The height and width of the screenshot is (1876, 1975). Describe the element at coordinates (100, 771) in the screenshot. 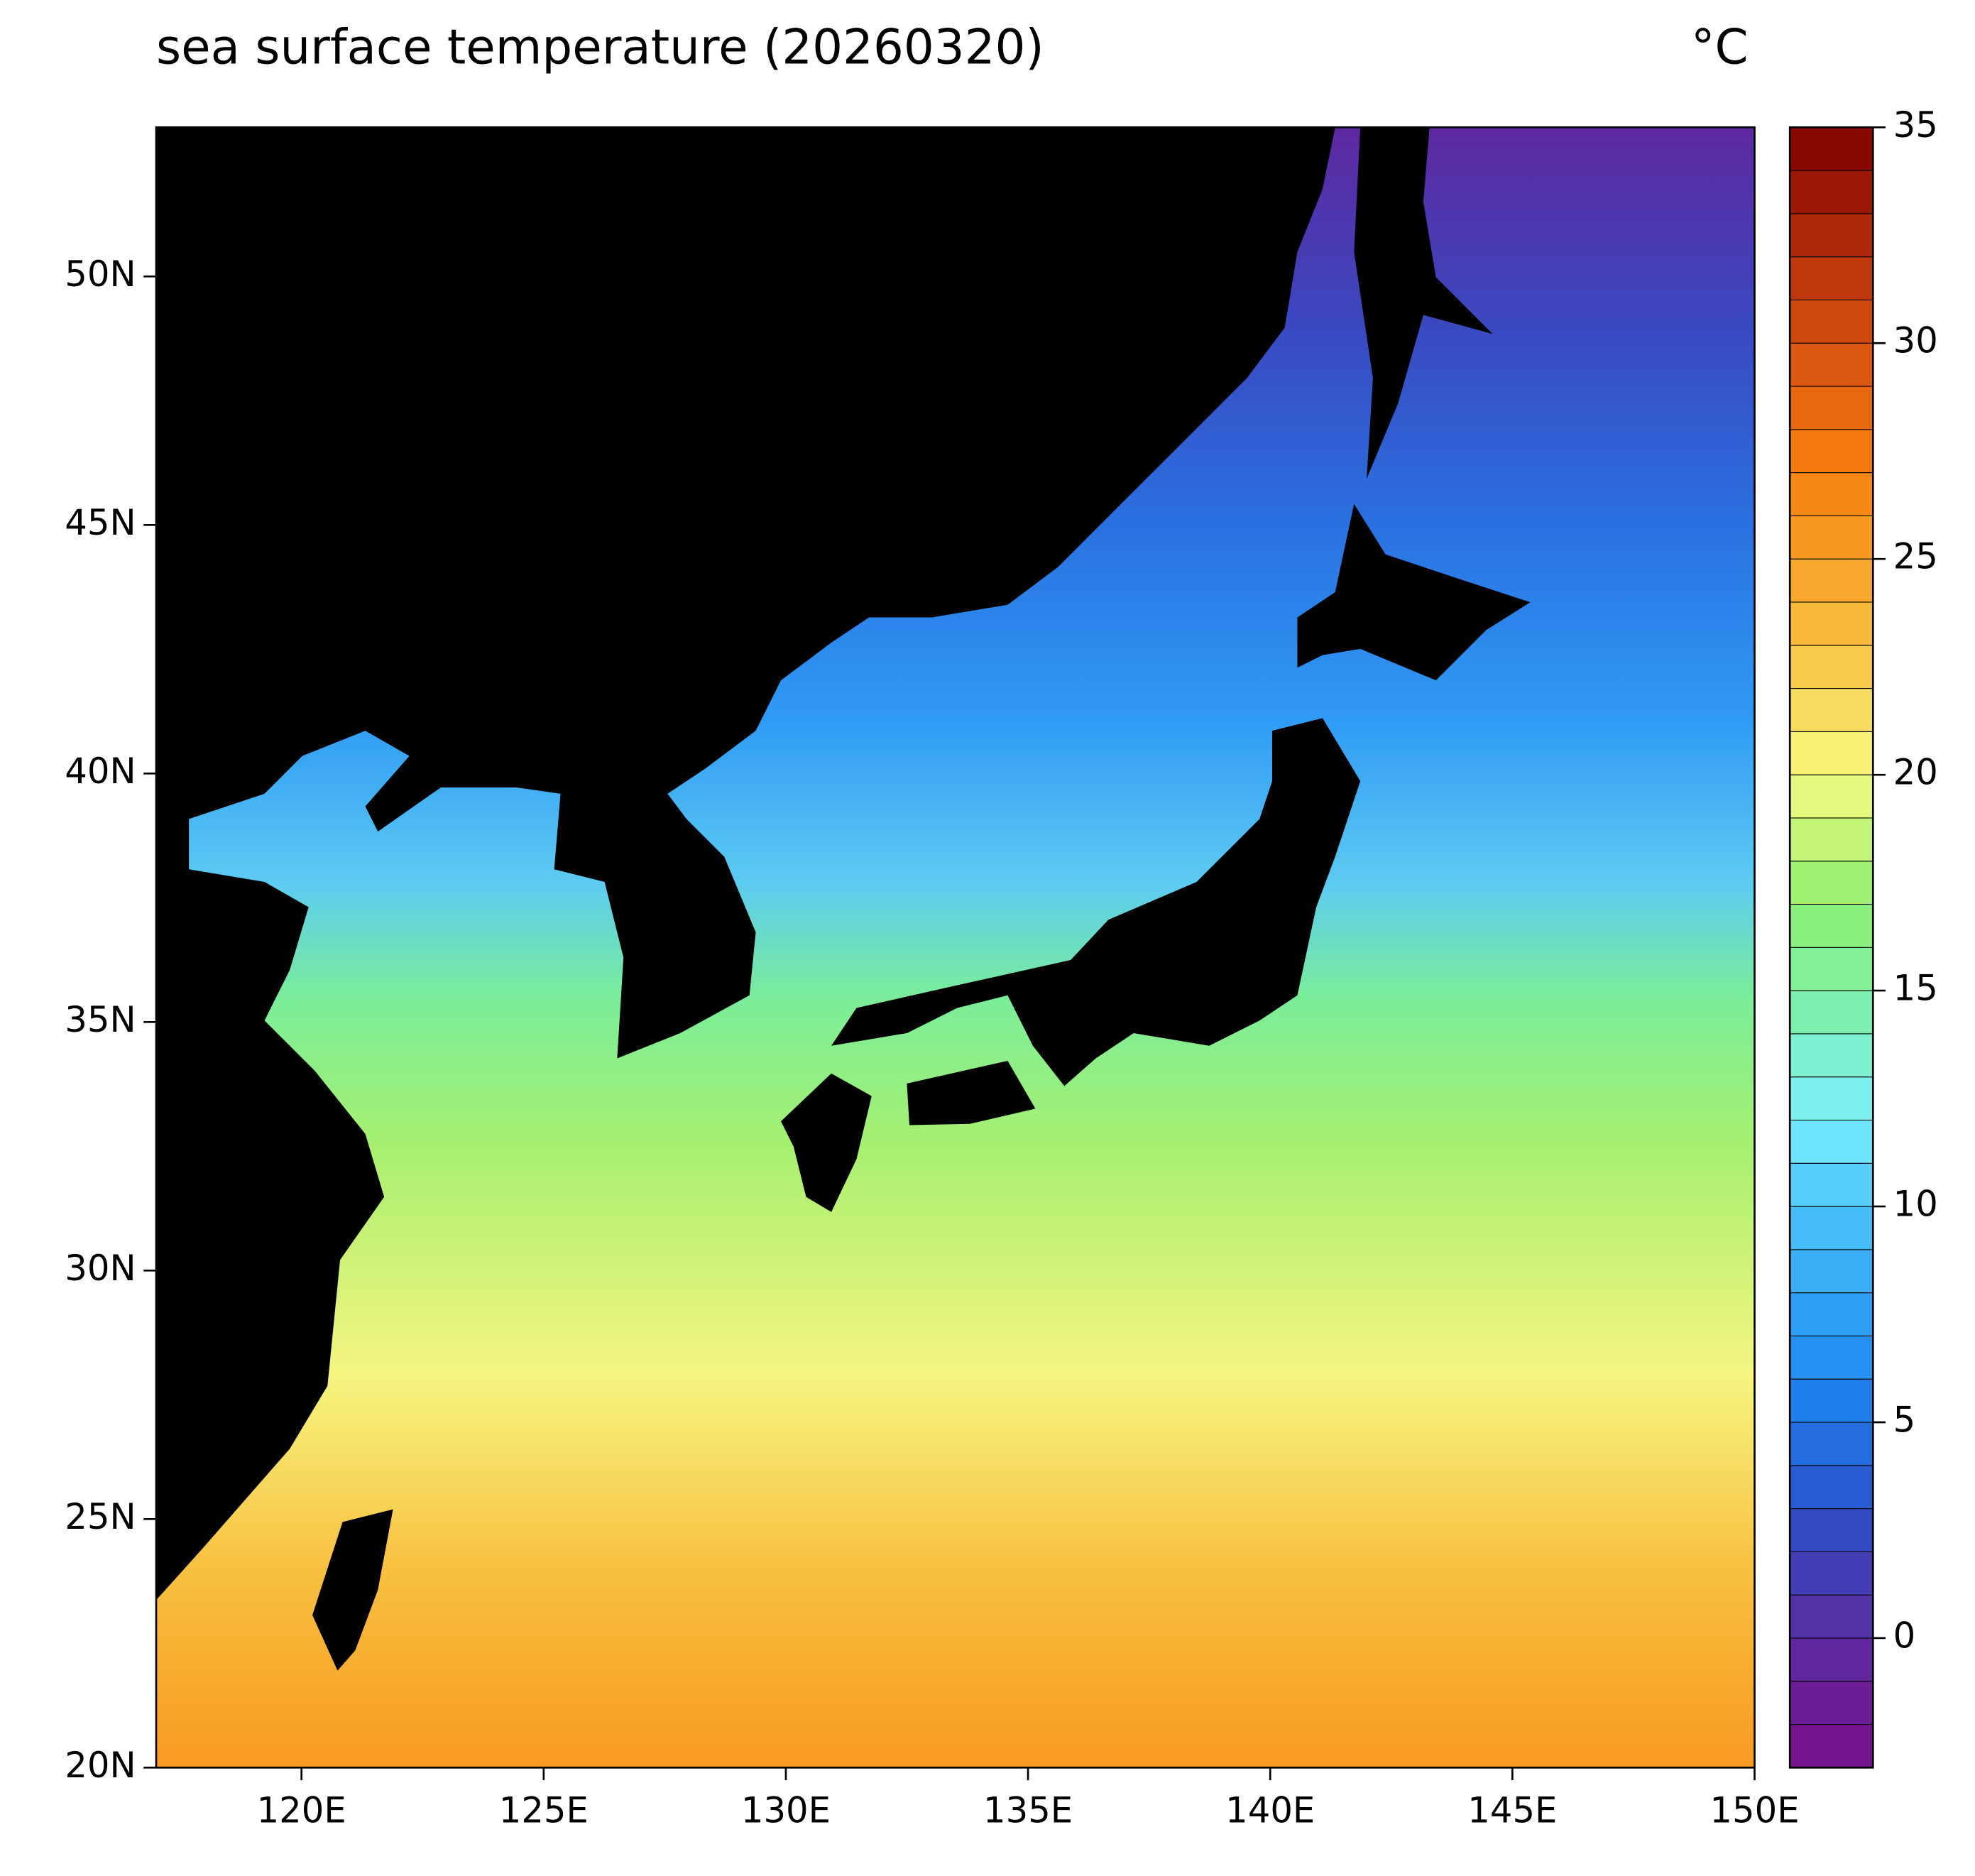

I see `y-tick-label: 40N` at that location.